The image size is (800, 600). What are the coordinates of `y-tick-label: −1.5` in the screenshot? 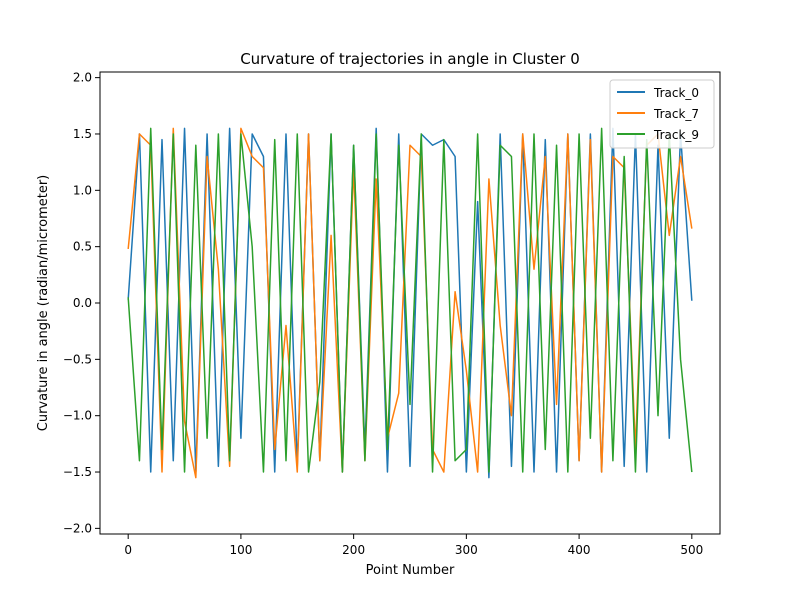 It's located at (77, 472).